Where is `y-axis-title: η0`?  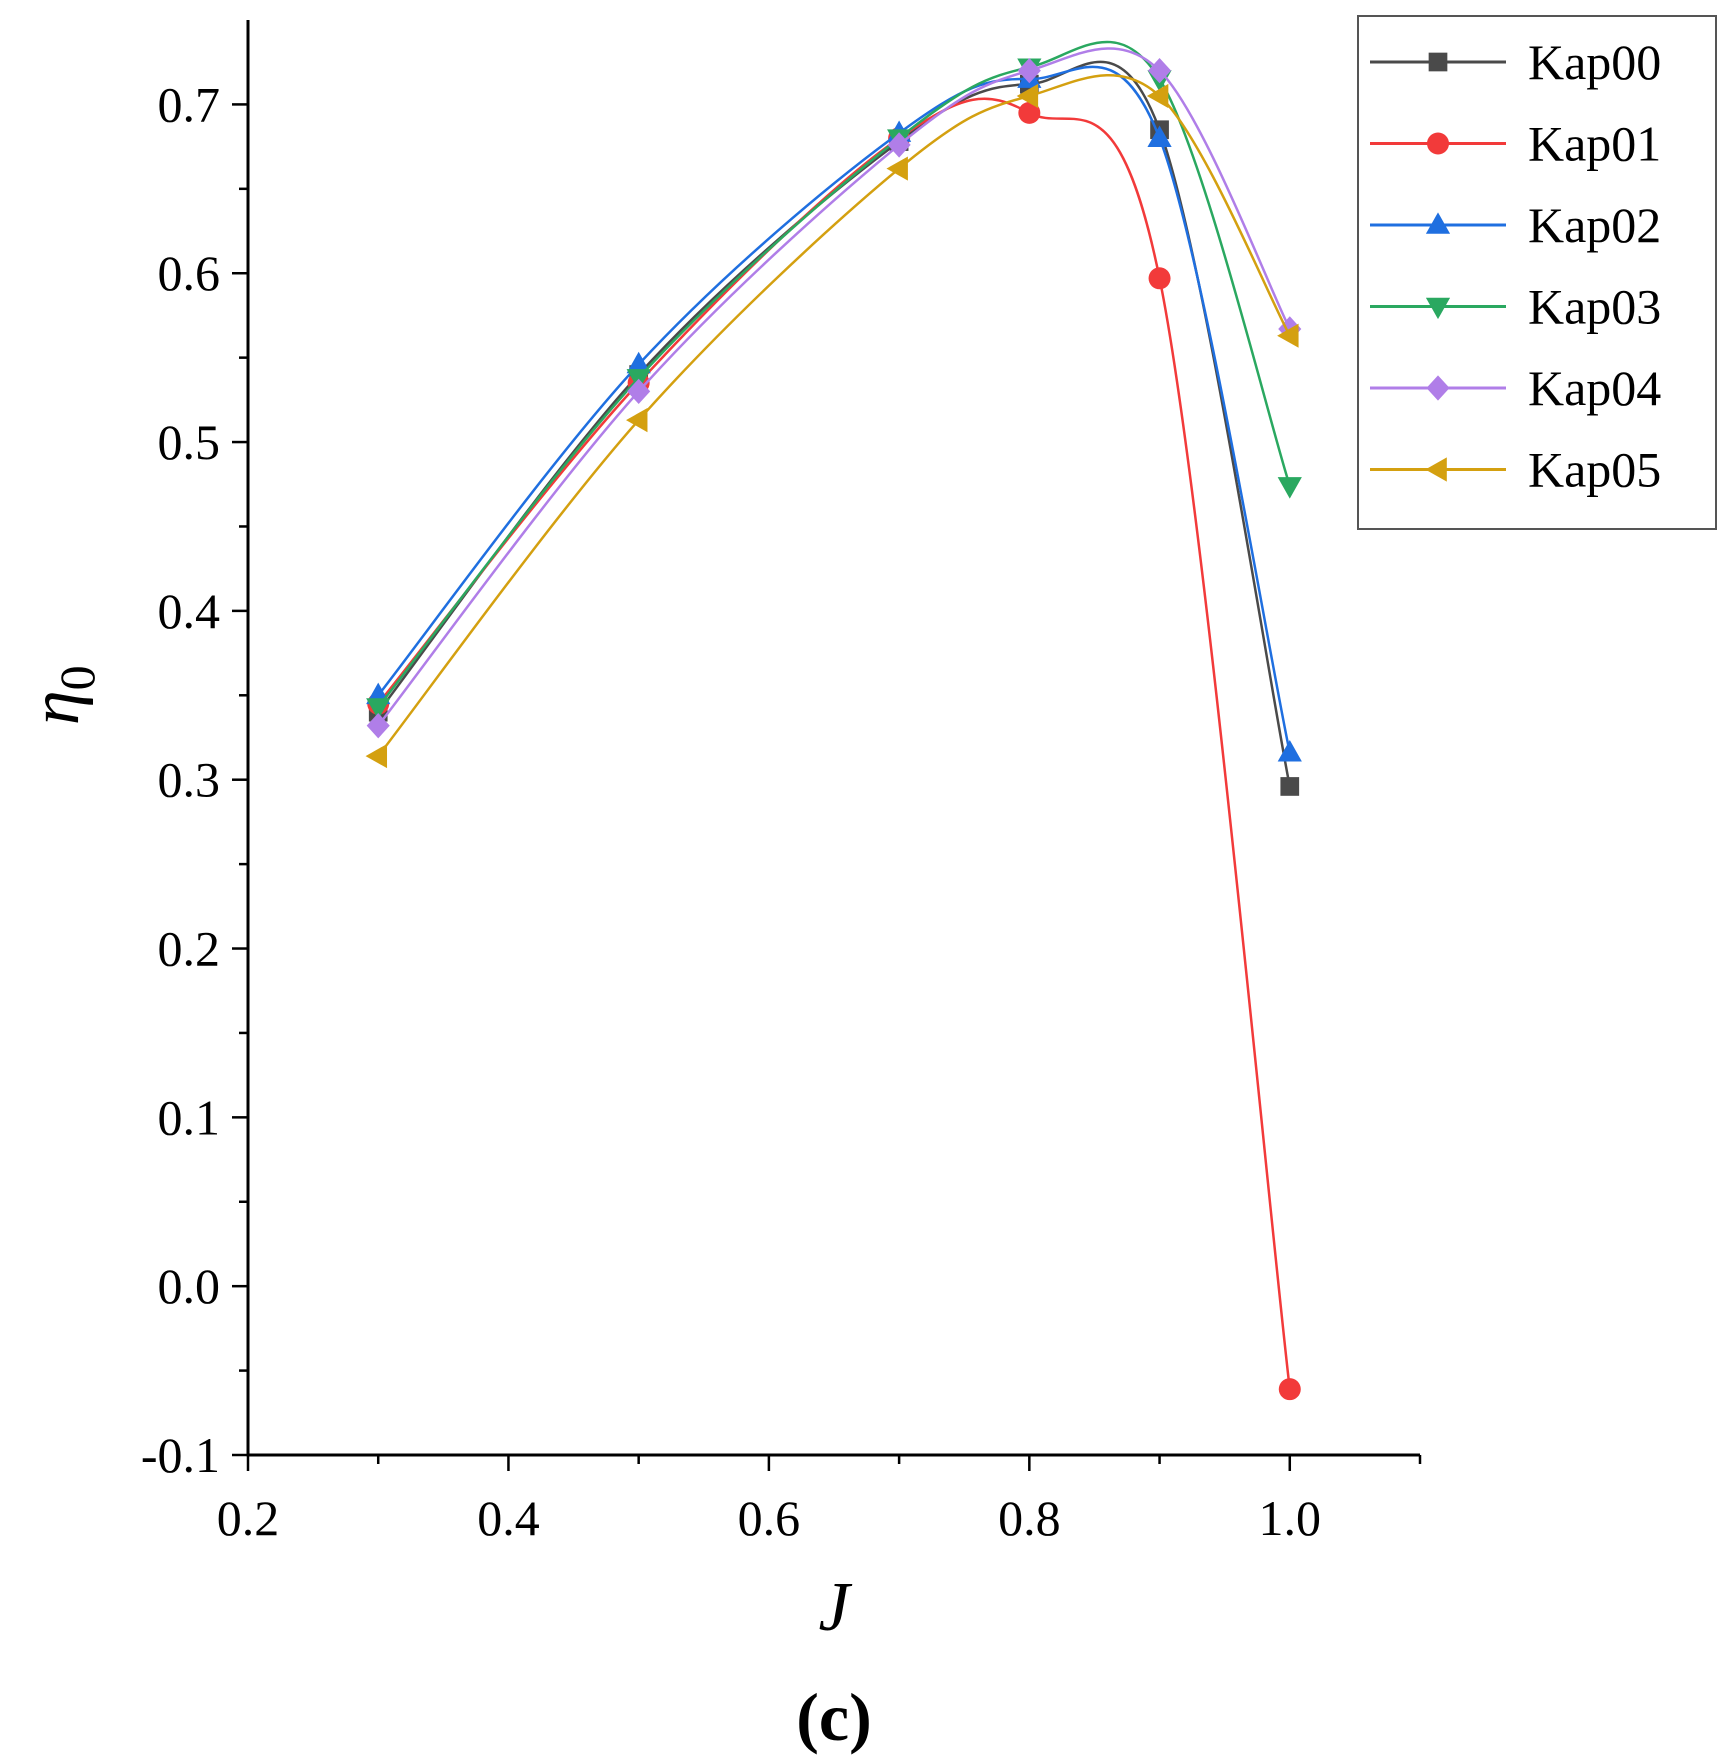
y-axis-title: η0 is located at coordinates (61, 695).